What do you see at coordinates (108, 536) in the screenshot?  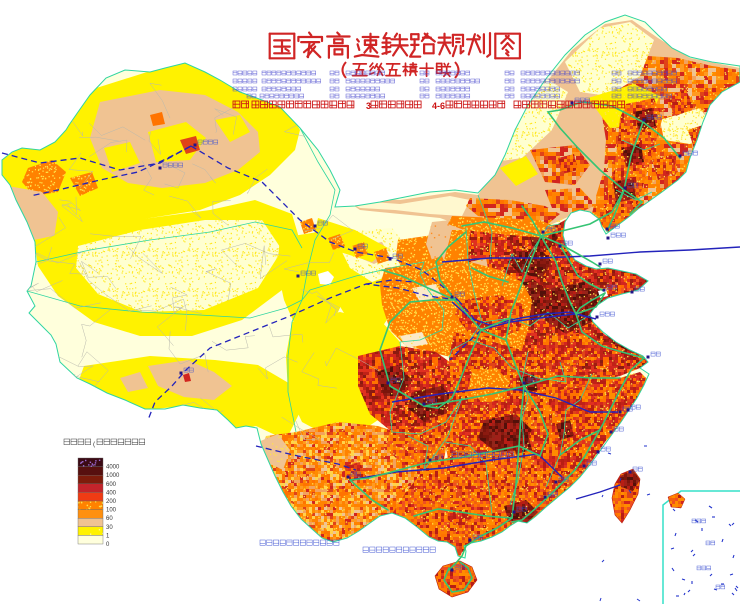 I see `svg-text: 1` at bounding box center [108, 536].